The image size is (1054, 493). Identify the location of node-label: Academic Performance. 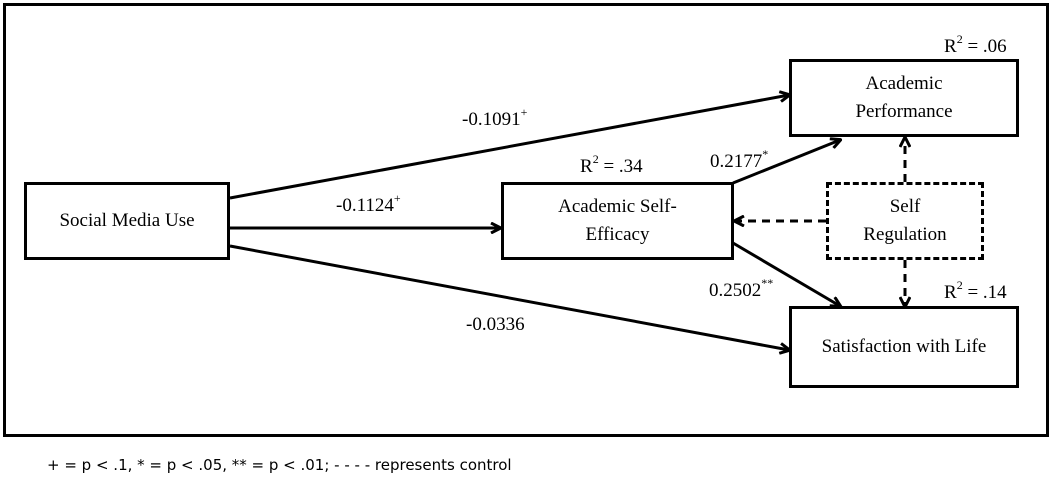
(903, 98).